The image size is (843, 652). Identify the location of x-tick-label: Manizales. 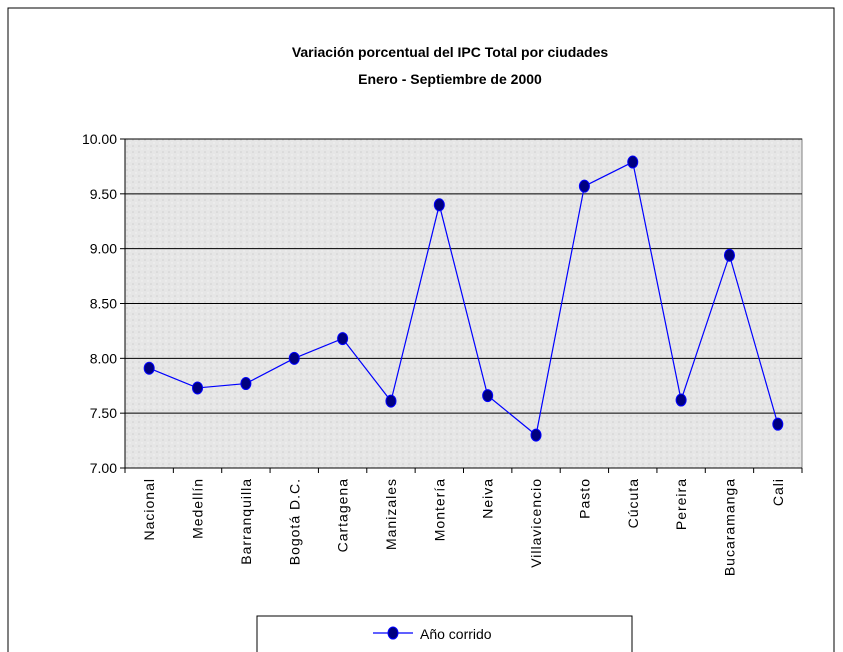
(391, 514).